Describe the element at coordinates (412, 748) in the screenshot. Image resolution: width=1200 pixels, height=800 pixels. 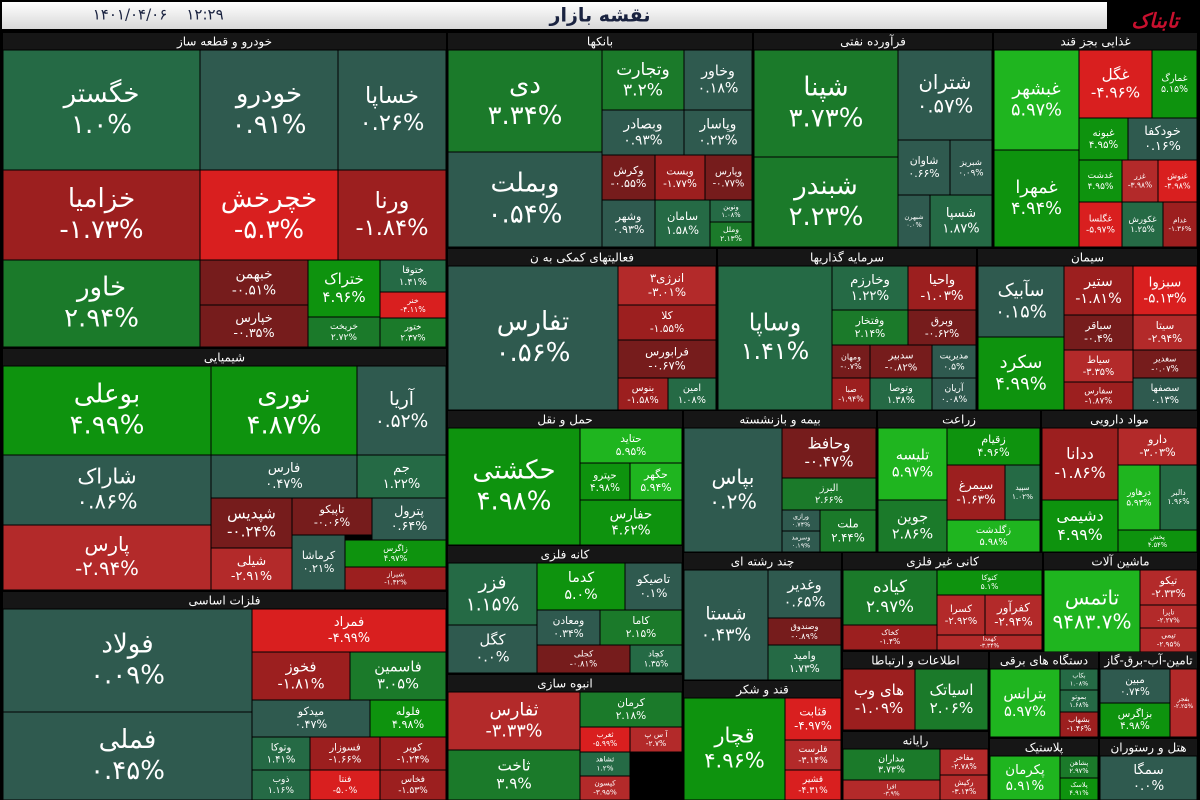
I see `tile-name: کویر` at that location.